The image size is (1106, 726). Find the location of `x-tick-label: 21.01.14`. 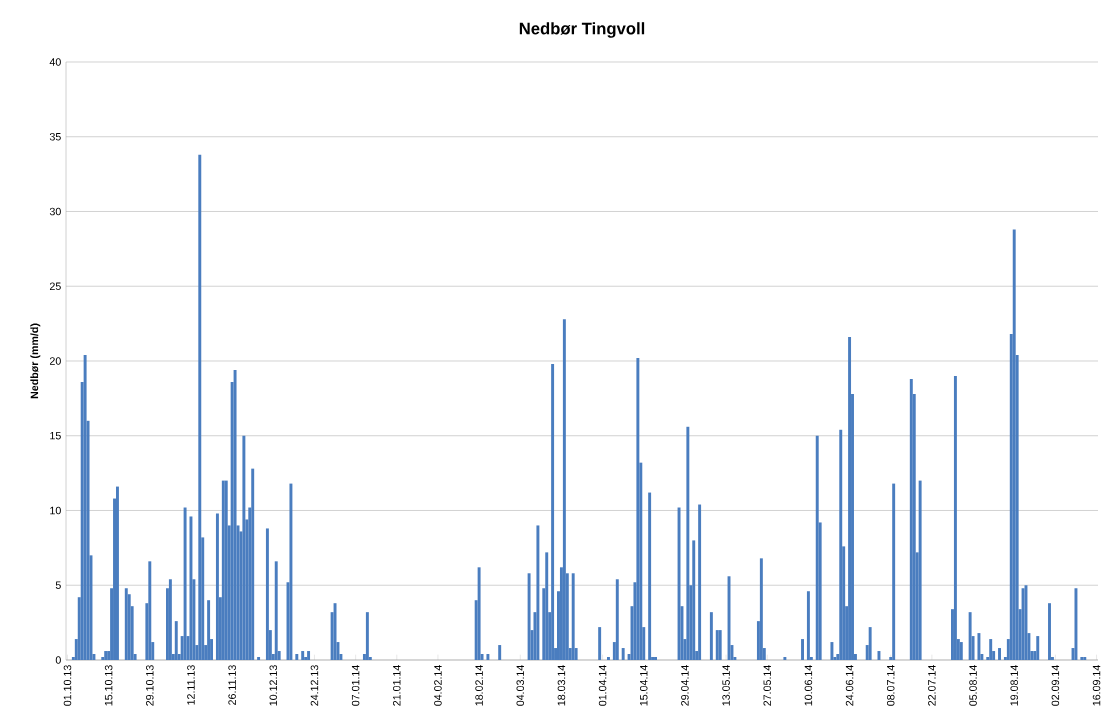

x-tick-label: 21.01.14 is located at coordinates (397, 685).